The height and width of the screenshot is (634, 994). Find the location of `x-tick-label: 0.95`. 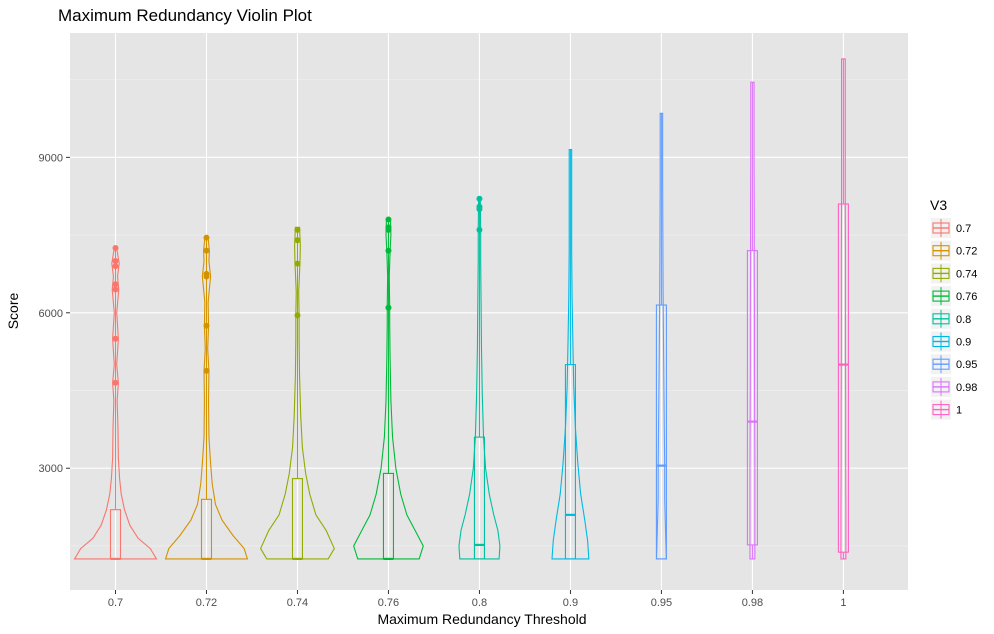

x-tick-label: 0.95 is located at coordinates (661, 603).